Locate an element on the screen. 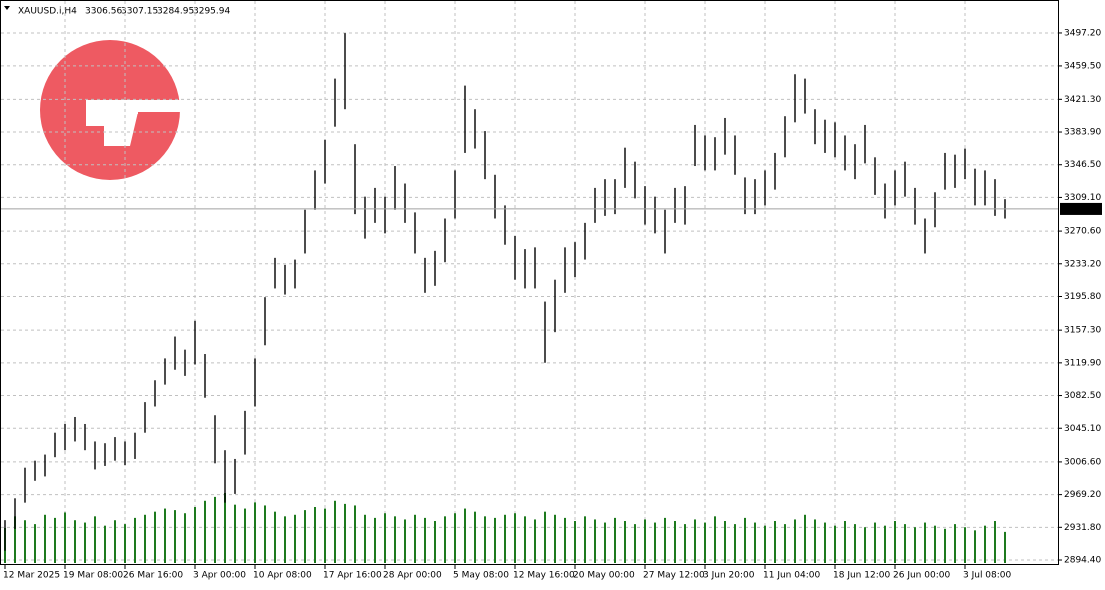 The width and height of the screenshot is (1105, 590). x-tick-label: 18 Jun 12:00 is located at coordinates (861, 576).